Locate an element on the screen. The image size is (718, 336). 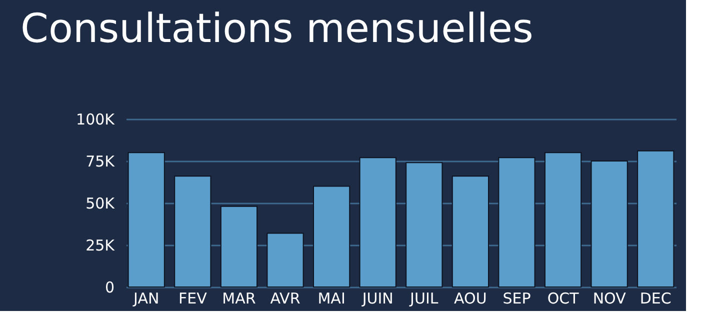
x-tick-label: SEP is located at coordinates (516, 299).